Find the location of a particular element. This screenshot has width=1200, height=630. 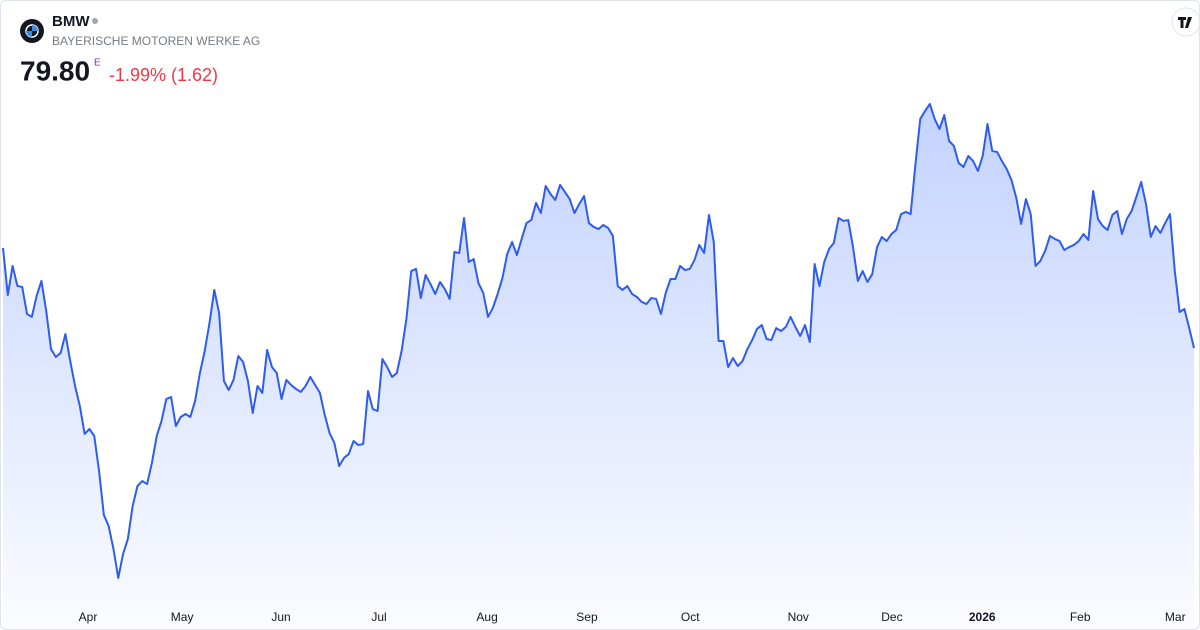

logo-mark is located at coordinates (32, 31).